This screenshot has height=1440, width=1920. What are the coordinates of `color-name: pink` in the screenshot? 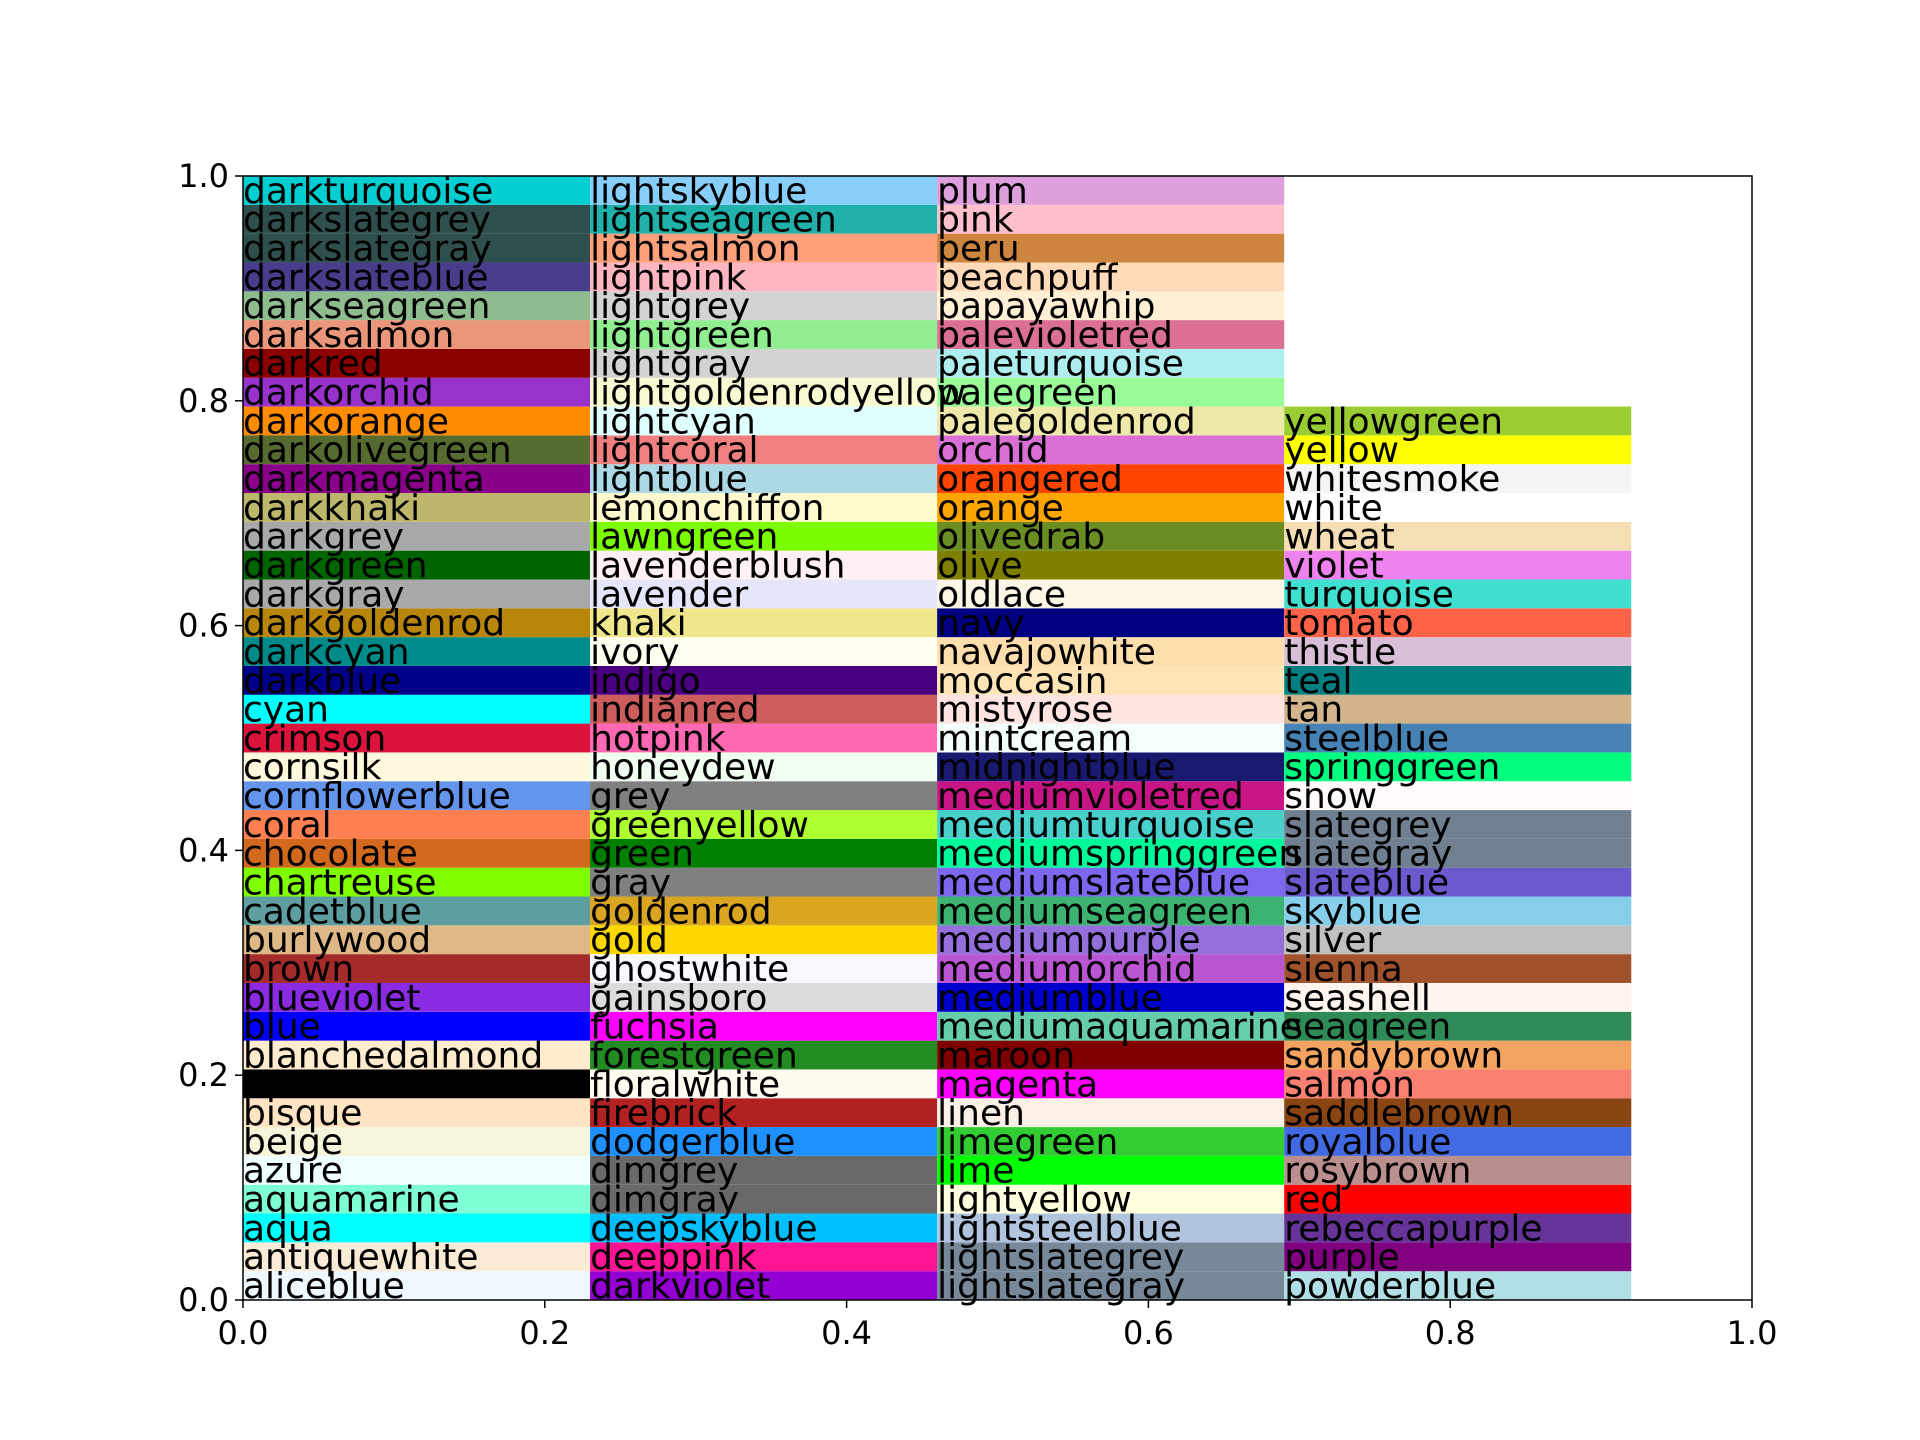 It's located at (975, 220).